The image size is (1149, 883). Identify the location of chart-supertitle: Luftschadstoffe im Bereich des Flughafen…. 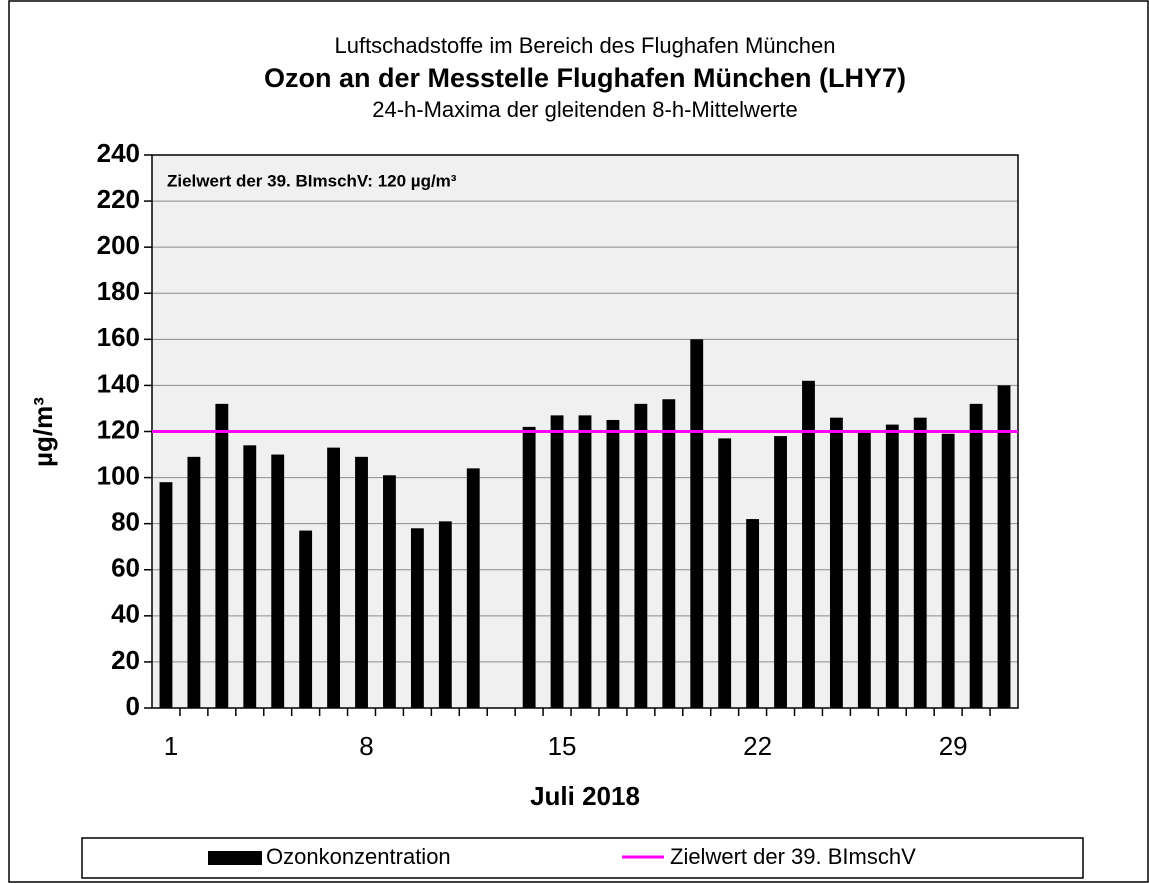
(584, 45).